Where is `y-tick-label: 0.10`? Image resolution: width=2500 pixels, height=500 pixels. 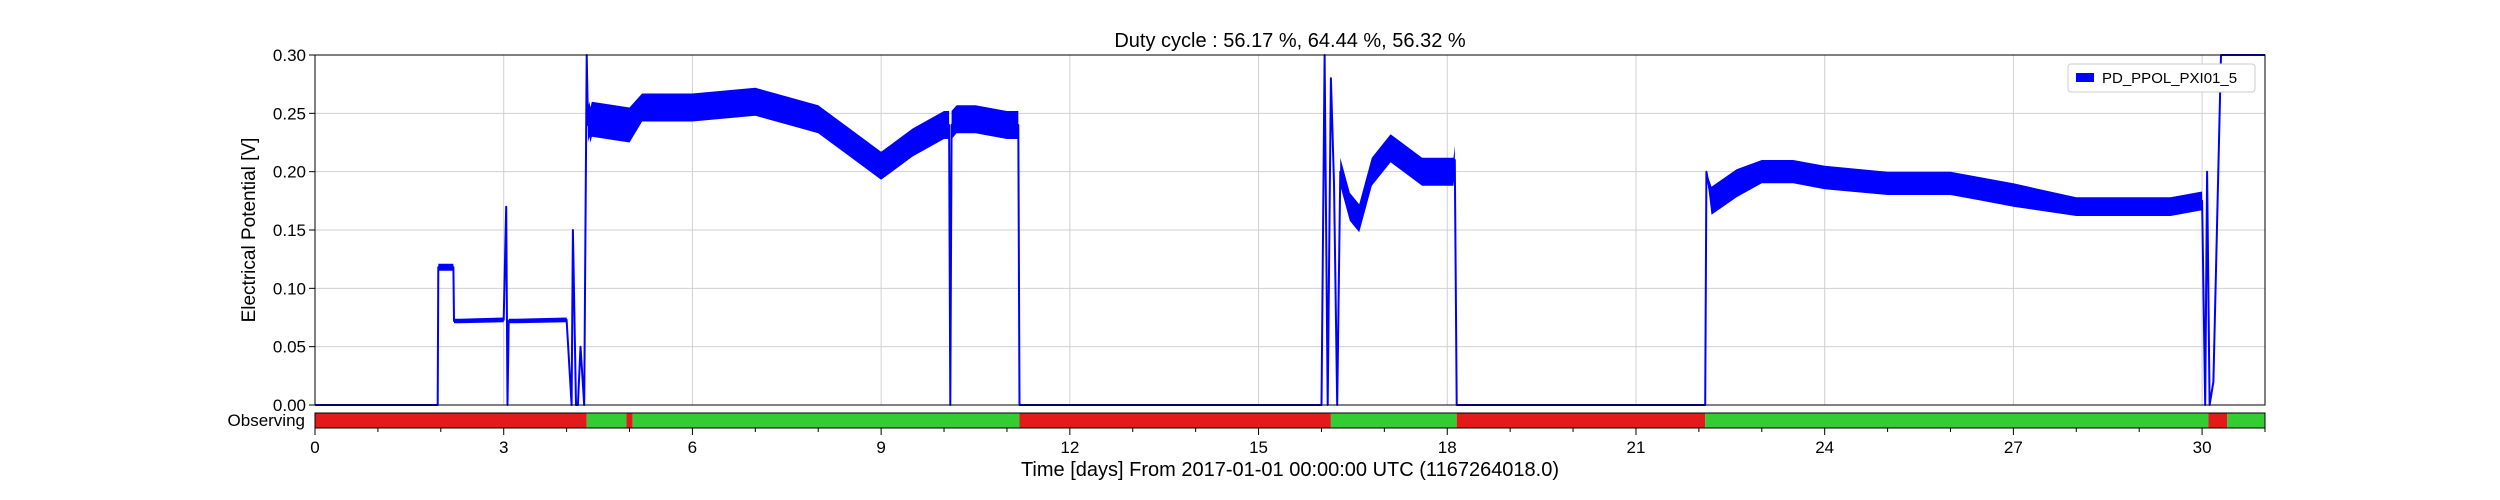
y-tick-label: 0.10 is located at coordinates (289, 288).